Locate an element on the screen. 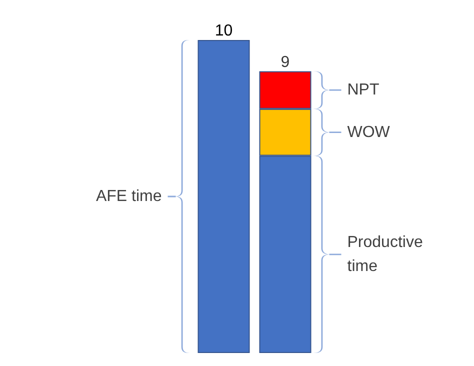 The height and width of the screenshot is (366, 474). text: AFE time is located at coordinates (129, 196).